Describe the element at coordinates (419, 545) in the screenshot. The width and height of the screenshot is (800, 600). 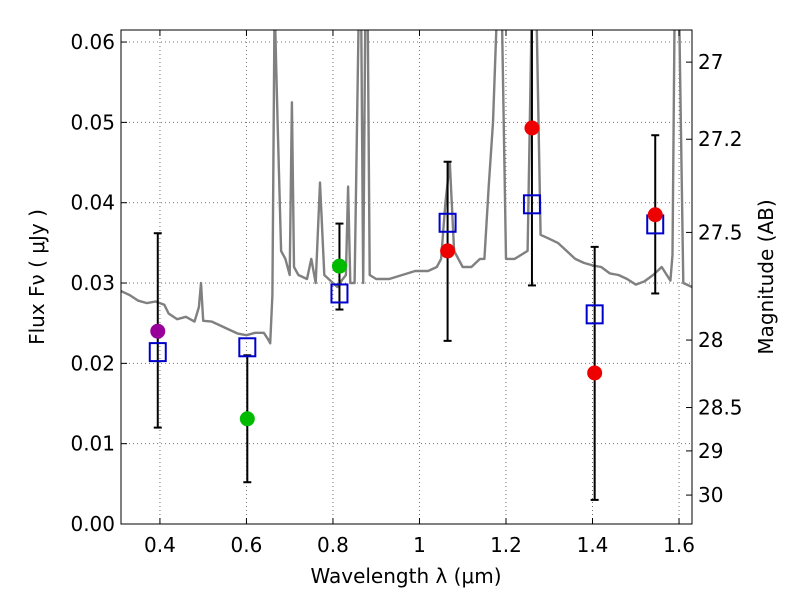
I see `x-tick-label: 1` at that location.